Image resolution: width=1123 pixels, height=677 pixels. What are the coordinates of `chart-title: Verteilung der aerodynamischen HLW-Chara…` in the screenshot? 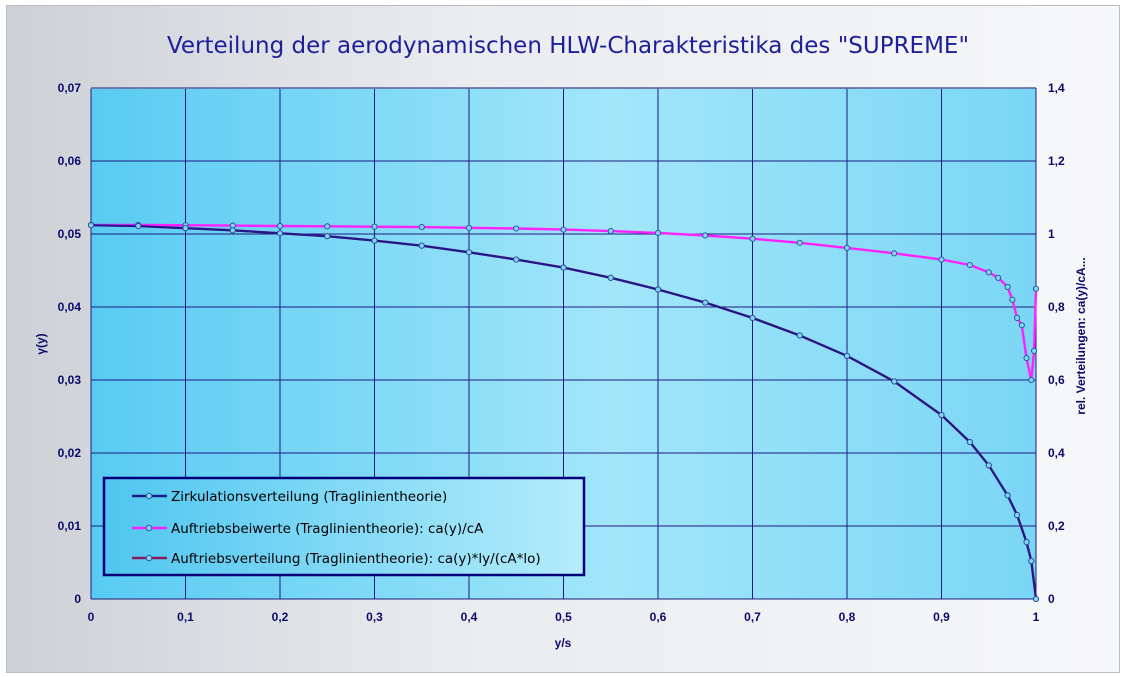 It's located at (568, 46).